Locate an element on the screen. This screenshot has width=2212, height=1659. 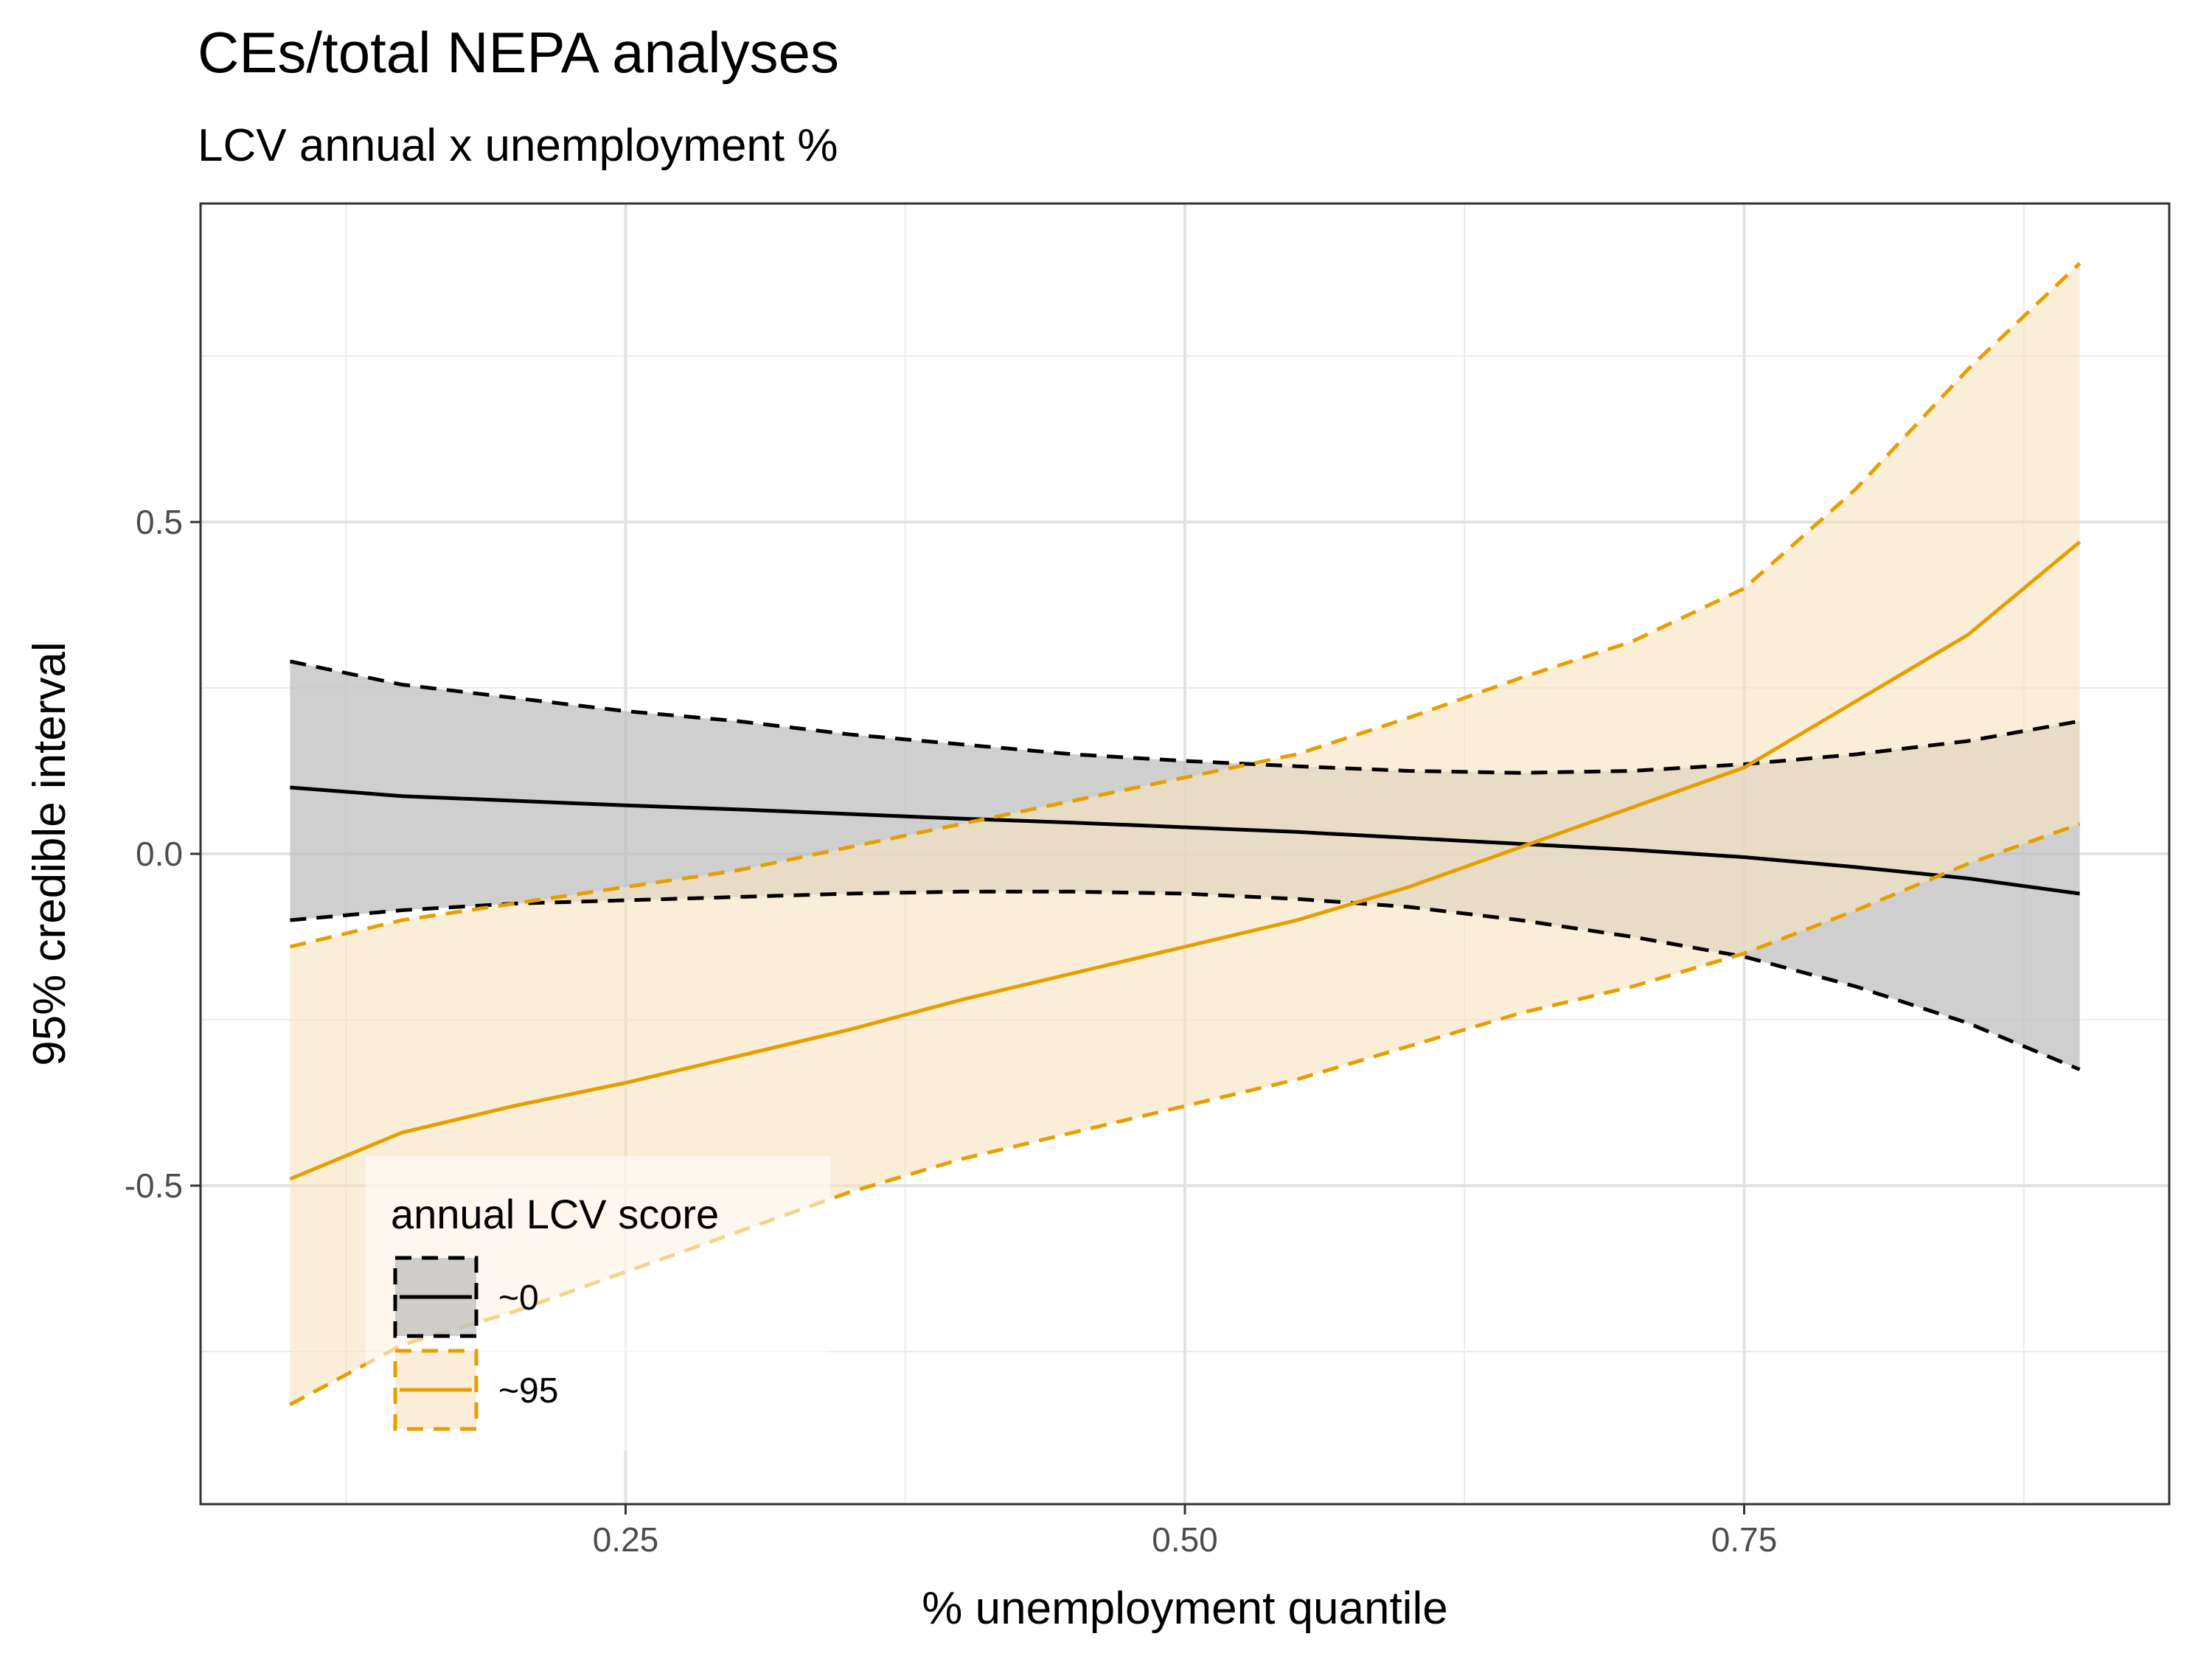
y-axis-ticks: -0.5 0.0 0.5 is located at coordinates (163, 854).